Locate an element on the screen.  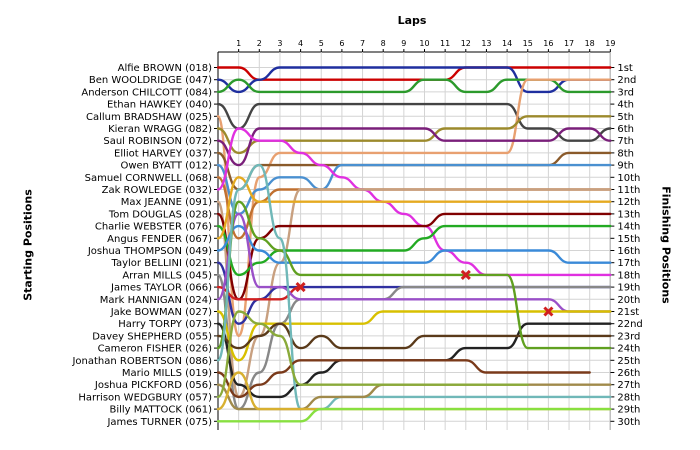
starting-position-label: Samuel CORNWELL (068) is located at coordinates (148, 178).